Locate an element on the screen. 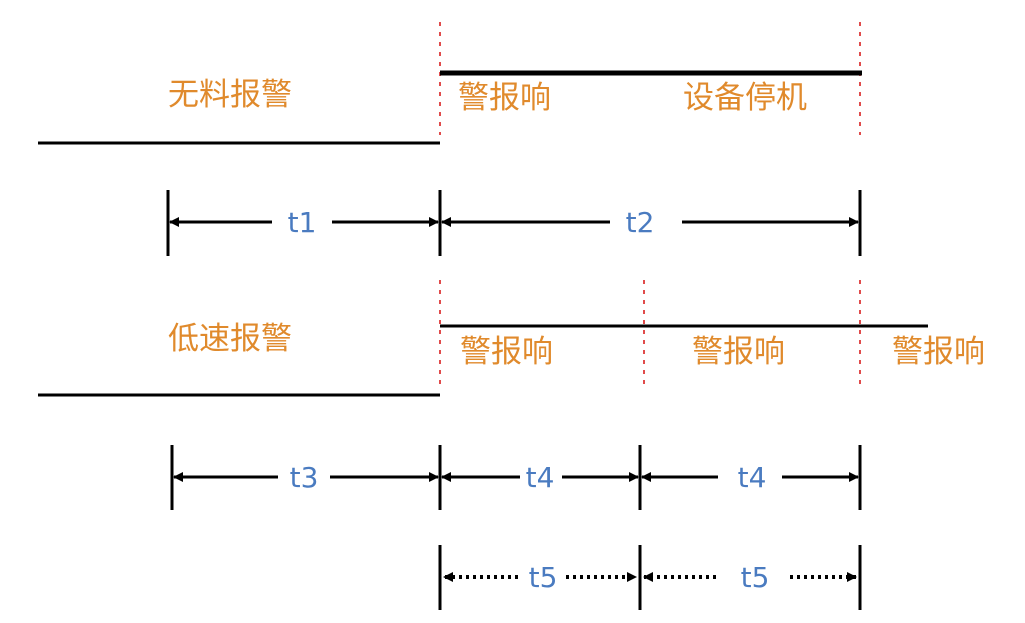 The image size is (1025, 623). speed-alarm-title: 低速报警 is located at coordinates (230, 339).